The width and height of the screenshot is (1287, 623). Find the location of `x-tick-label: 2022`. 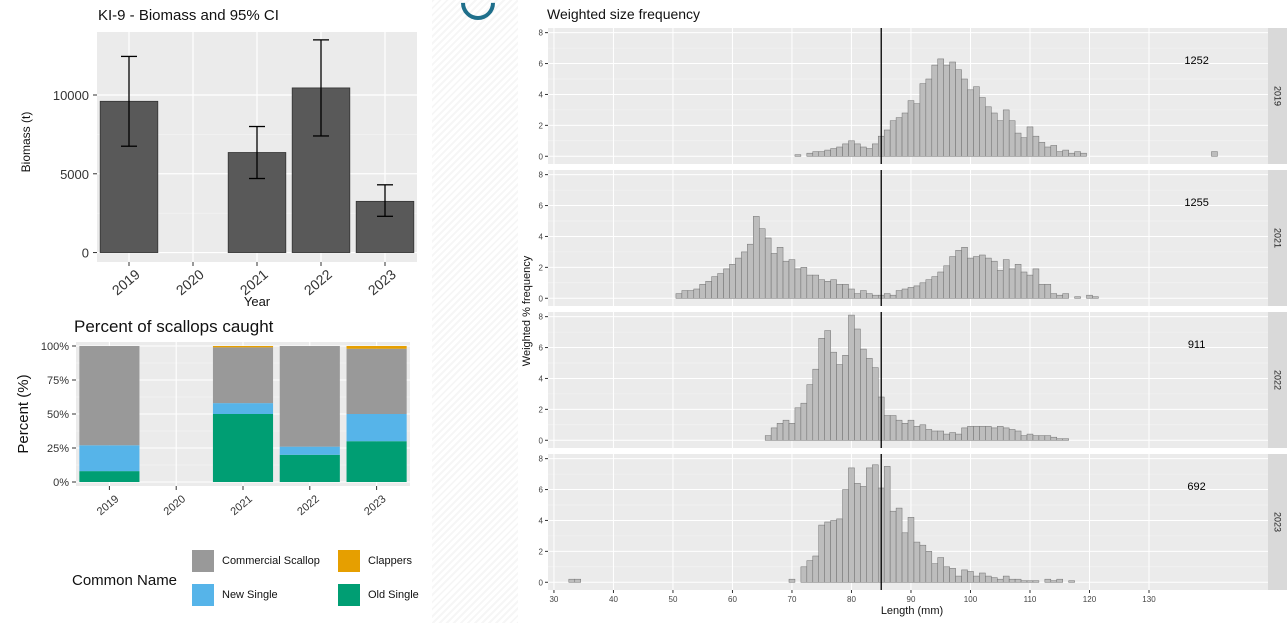

x-tick-label: 2022 is located at coordinates (318, 282).